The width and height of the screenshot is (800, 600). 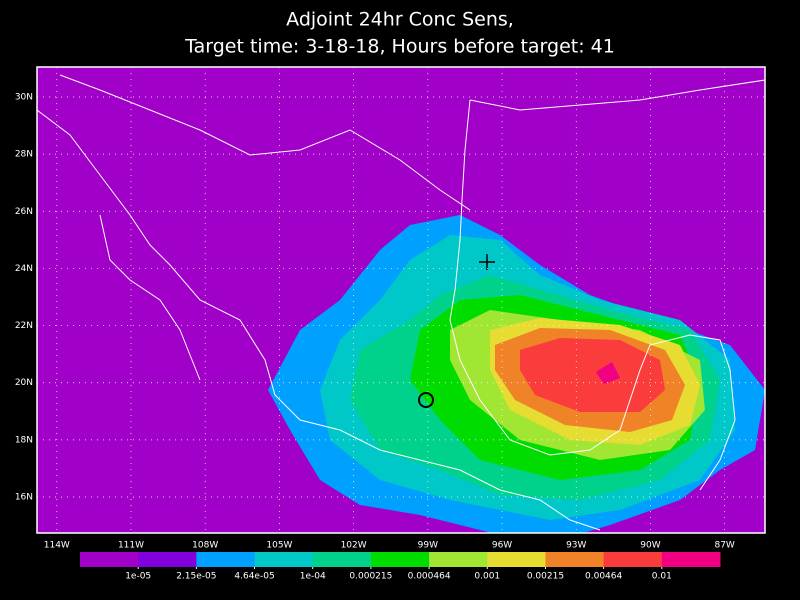 I want to click on colorbar-label: 0.00464, so click(x=603, y=577).